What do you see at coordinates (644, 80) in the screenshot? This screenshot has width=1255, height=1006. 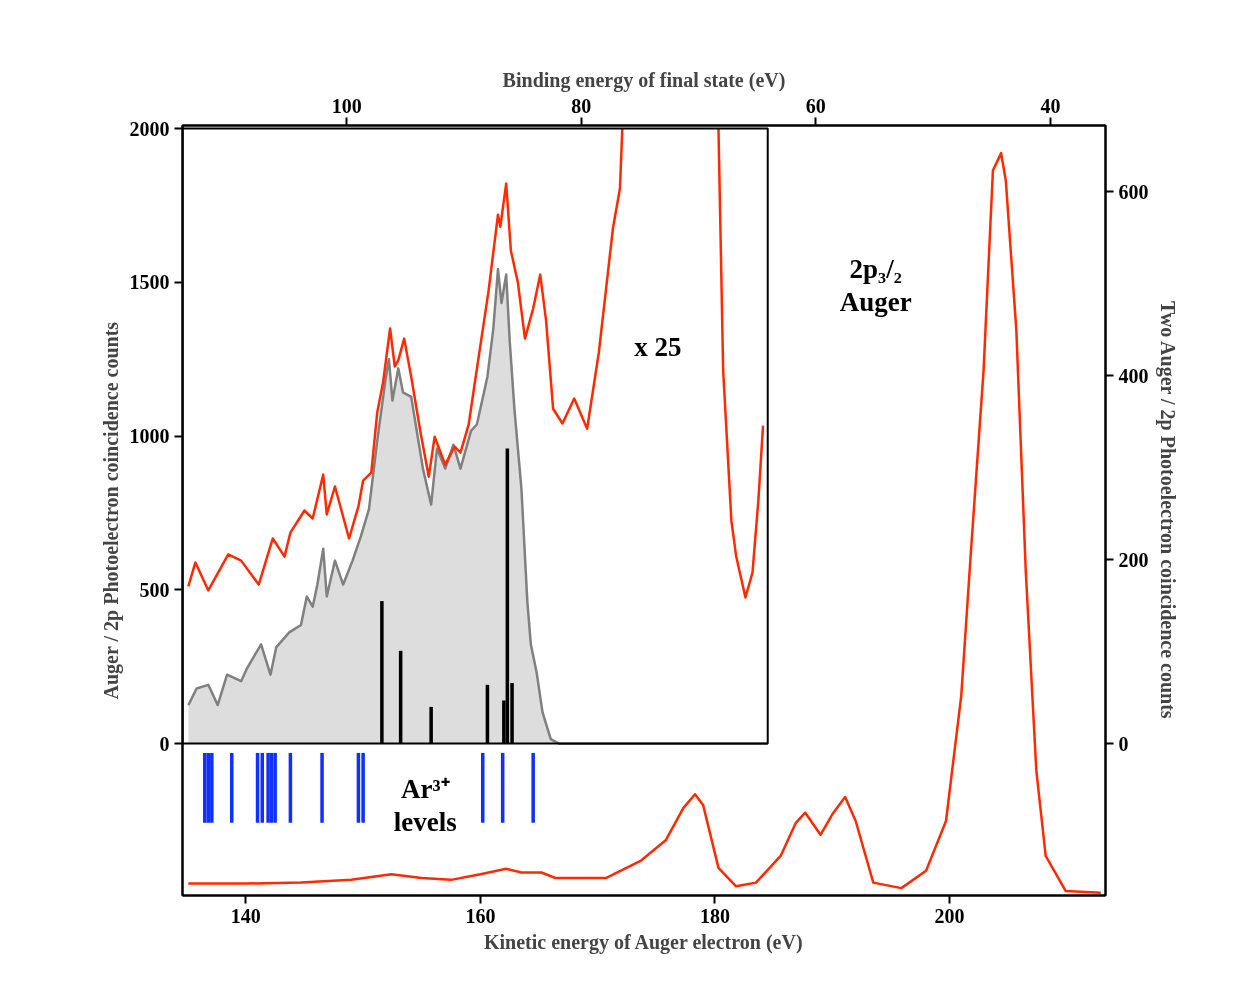 I see `x2-axis-title: Binding energy of final state (eV)` at bounding box center [644, 80].